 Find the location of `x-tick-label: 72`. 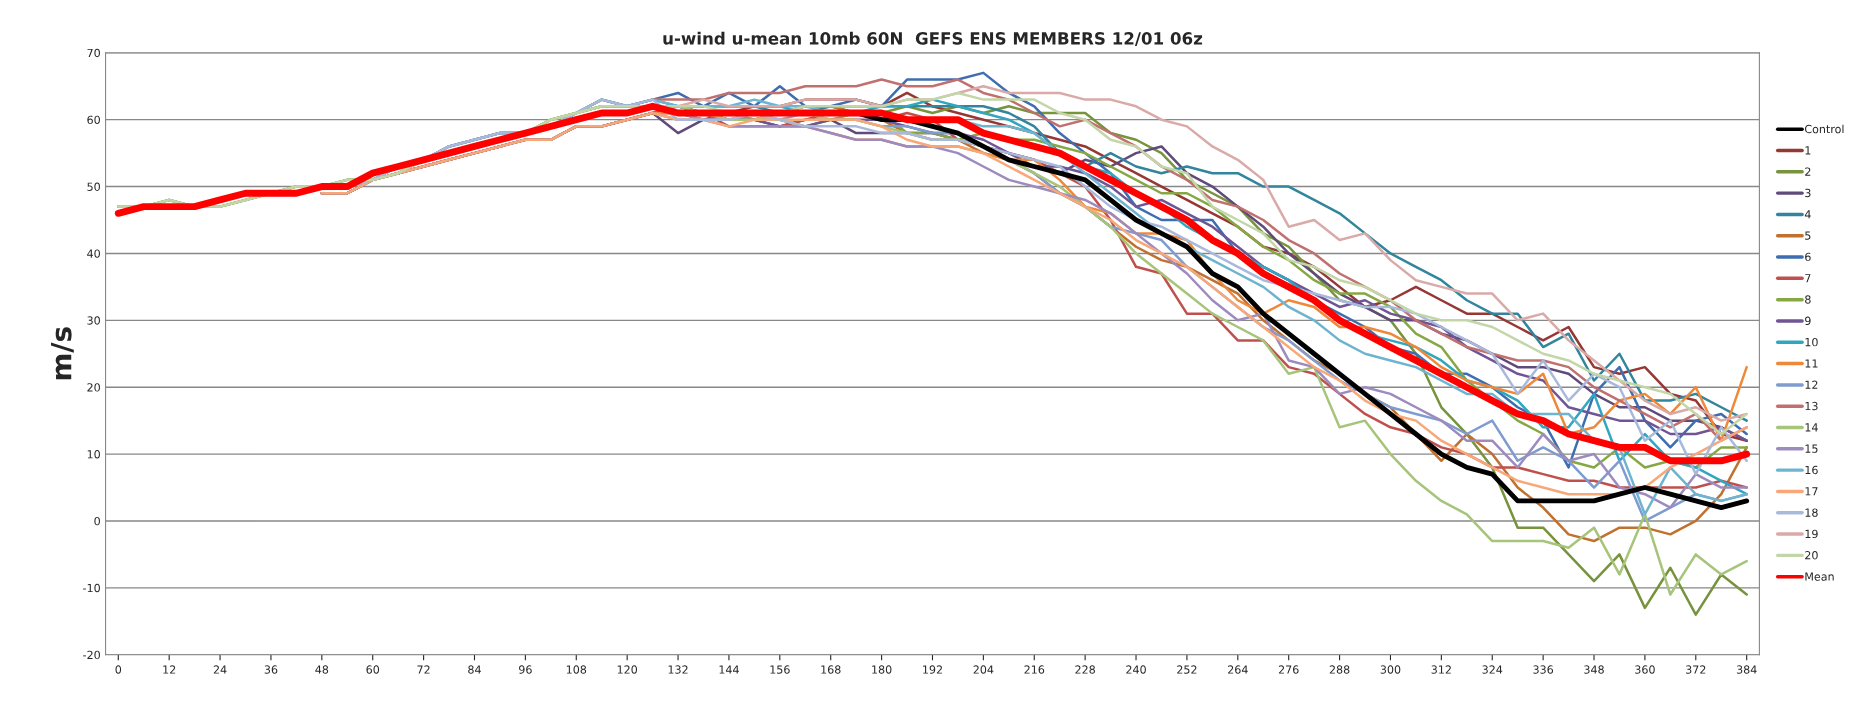

x-tick-label: 72 is located at coordinates (423, 669).